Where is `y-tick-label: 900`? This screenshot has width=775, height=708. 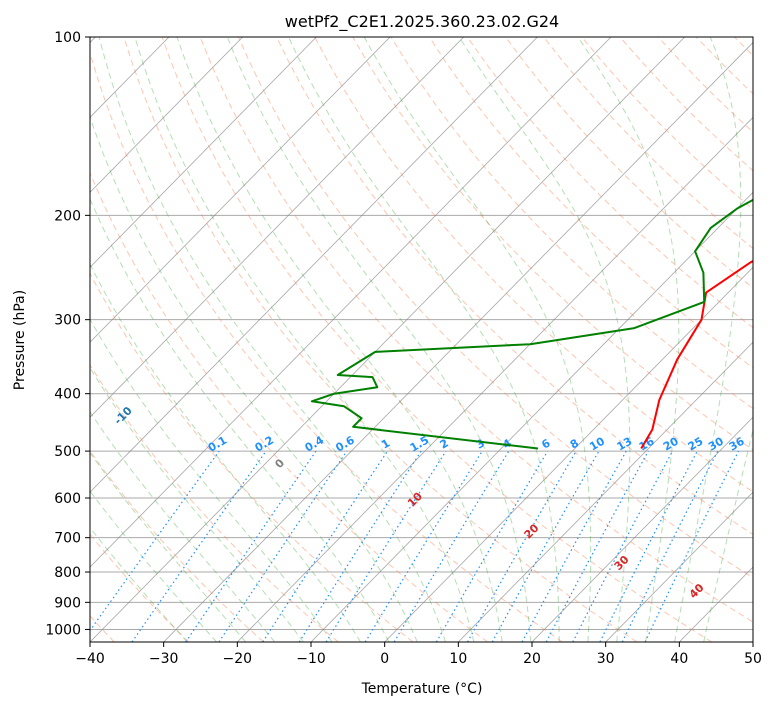
y-tick-label: 900 is located at coordinates (67, 603).